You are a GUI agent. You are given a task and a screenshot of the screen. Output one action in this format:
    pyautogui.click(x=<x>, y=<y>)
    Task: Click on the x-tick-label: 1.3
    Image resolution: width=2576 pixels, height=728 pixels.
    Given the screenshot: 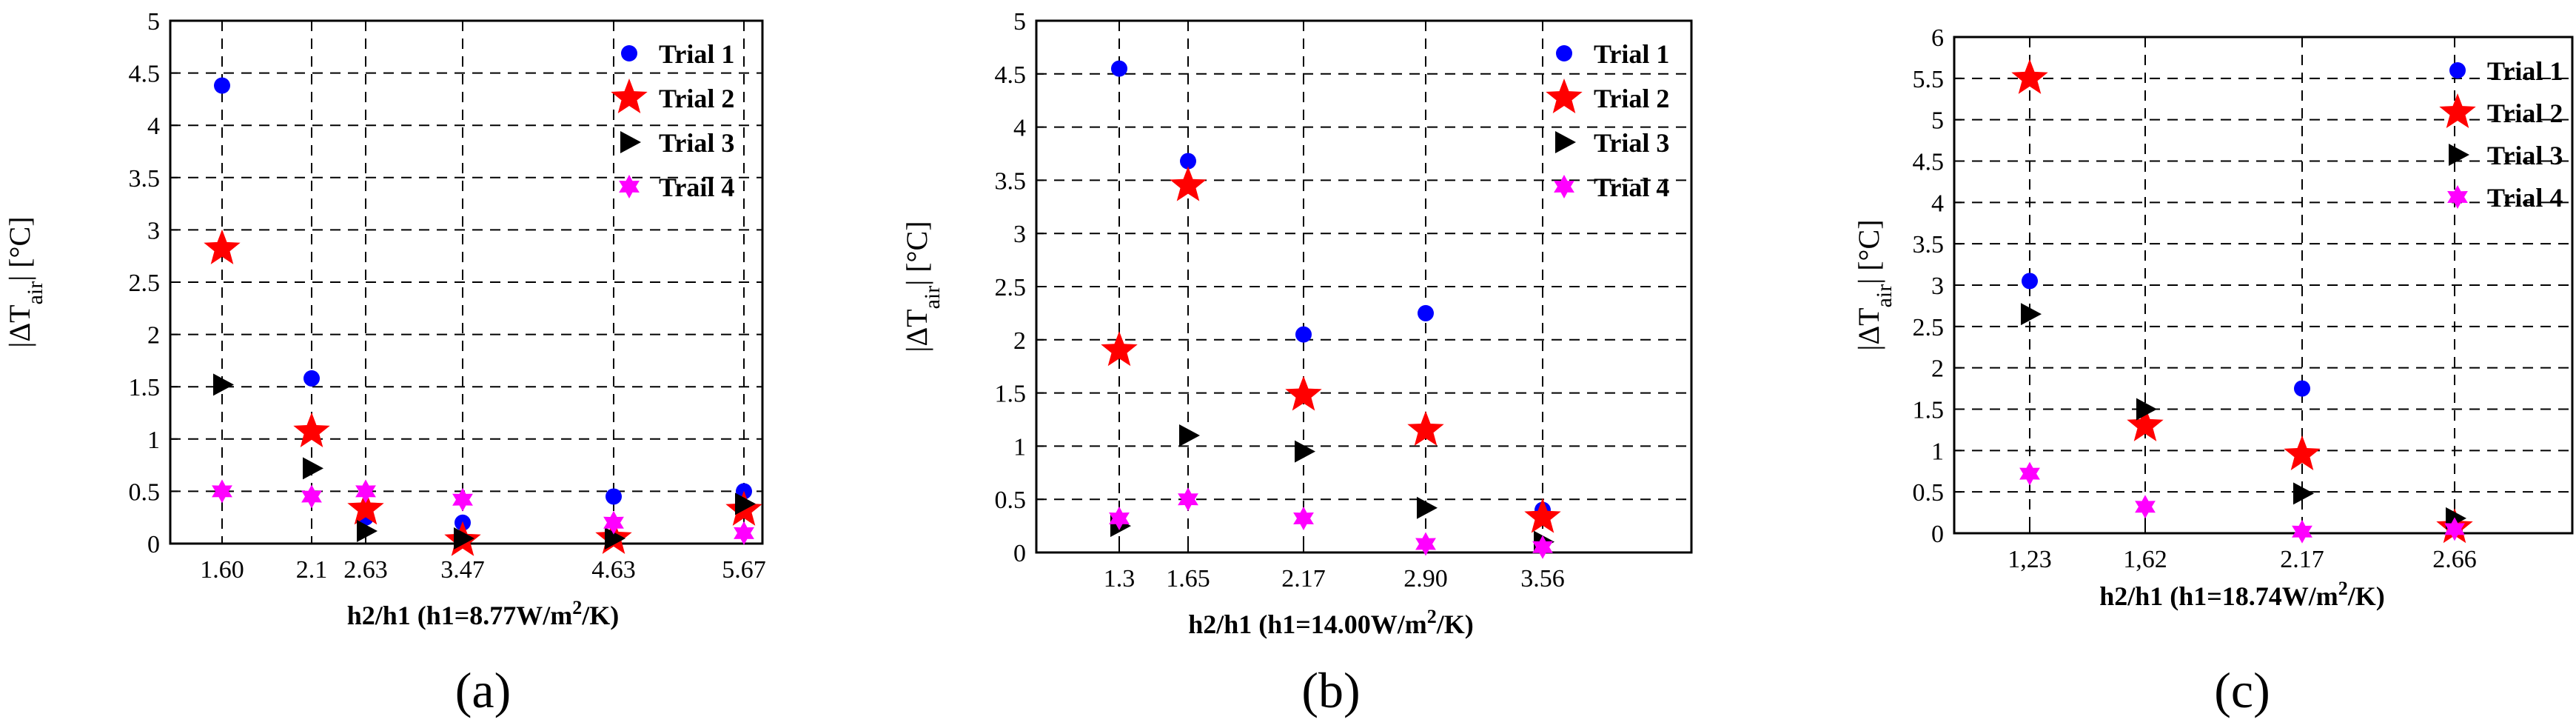 What is the action you would take?
    pyautogui.click(x=1120, y=578)
    